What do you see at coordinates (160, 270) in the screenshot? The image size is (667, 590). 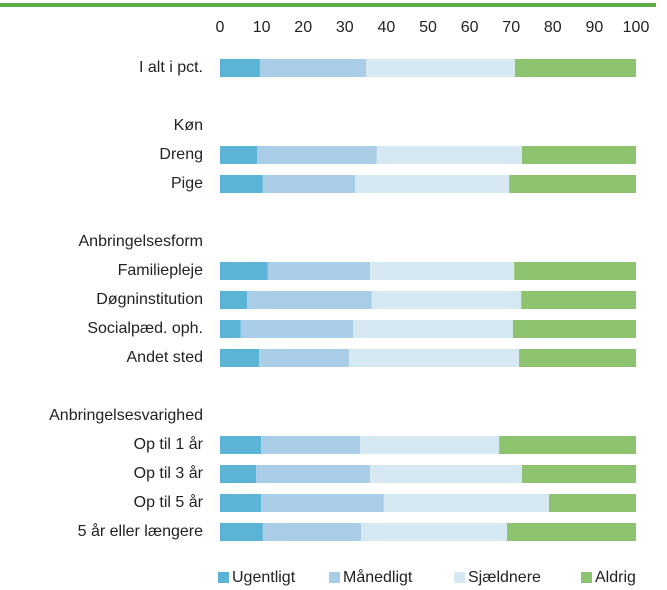 I see `y-tick-label: Familiepleje` at bounding box center [160, 270].